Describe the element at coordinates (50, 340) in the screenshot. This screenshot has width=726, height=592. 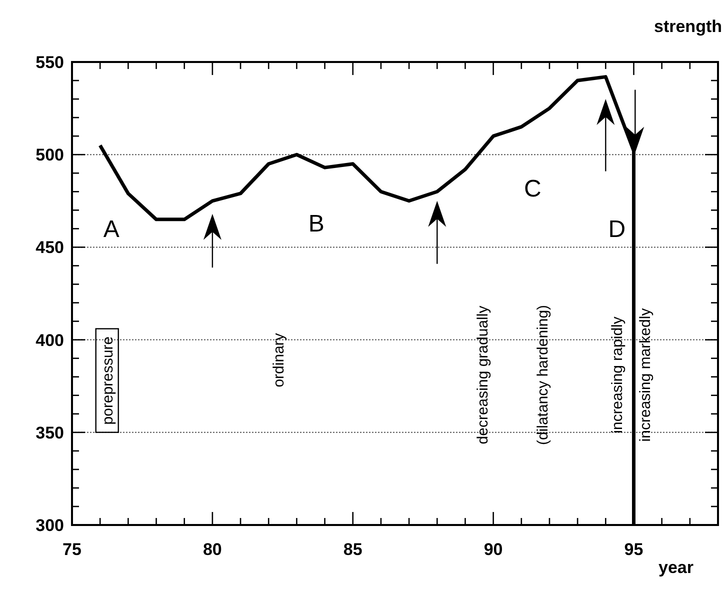
I see `y-tick-label: 400` at that location.